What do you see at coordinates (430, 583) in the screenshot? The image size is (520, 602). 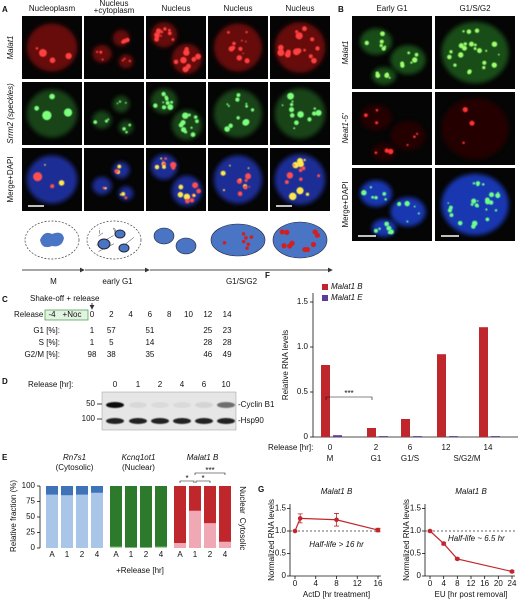 I see `x-tick-label: 0` at bounding box center [430, 583].